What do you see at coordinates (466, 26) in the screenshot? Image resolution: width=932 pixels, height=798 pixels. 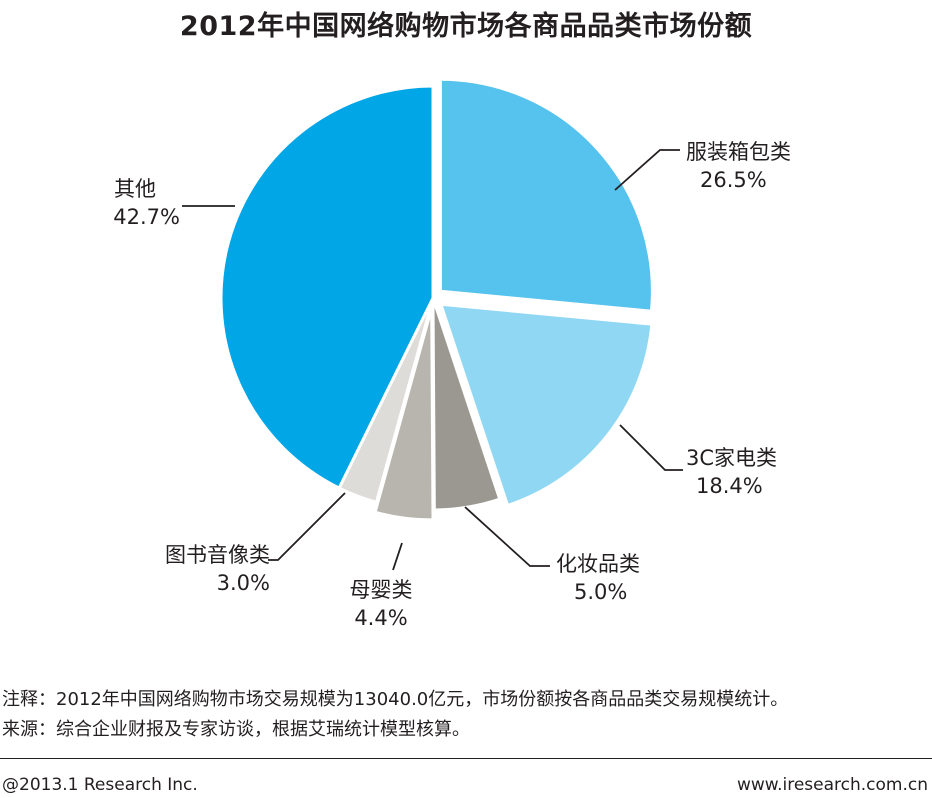 I see `chart-title: 2012年中国网络购物市场各商品品类市场份额` at bounding box center [466, 26].